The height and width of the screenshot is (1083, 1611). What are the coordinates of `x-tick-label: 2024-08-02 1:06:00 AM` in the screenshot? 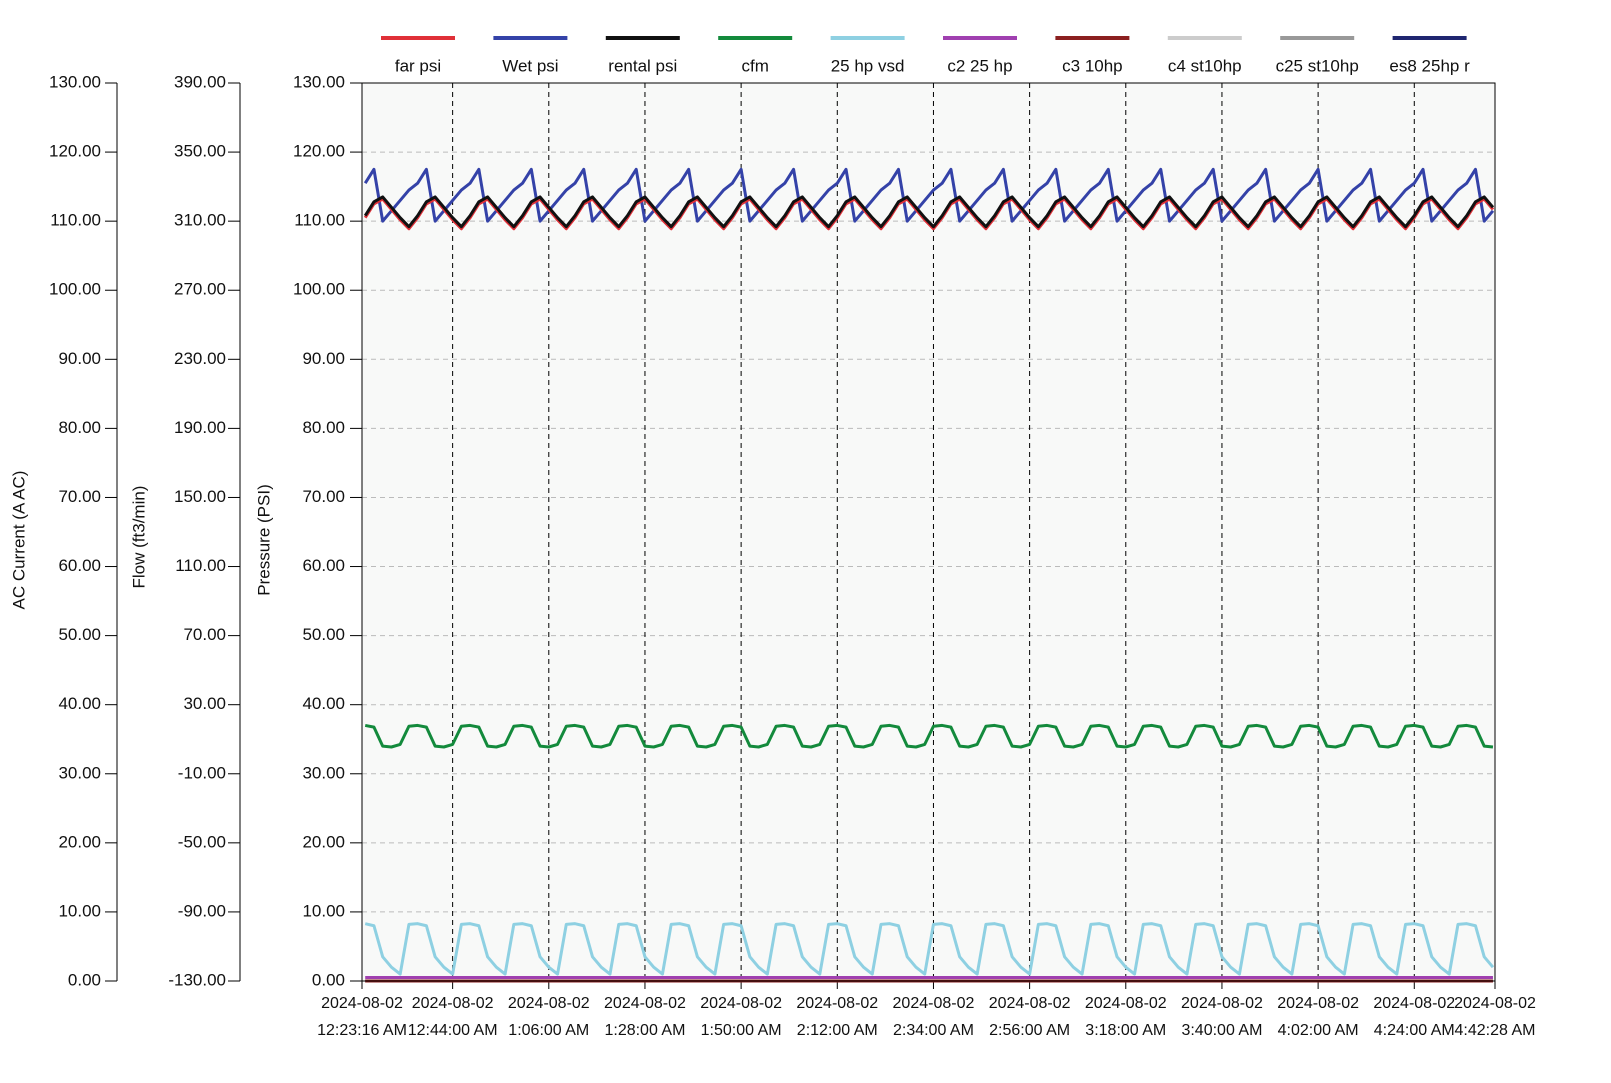 It's located at (548, 1017).